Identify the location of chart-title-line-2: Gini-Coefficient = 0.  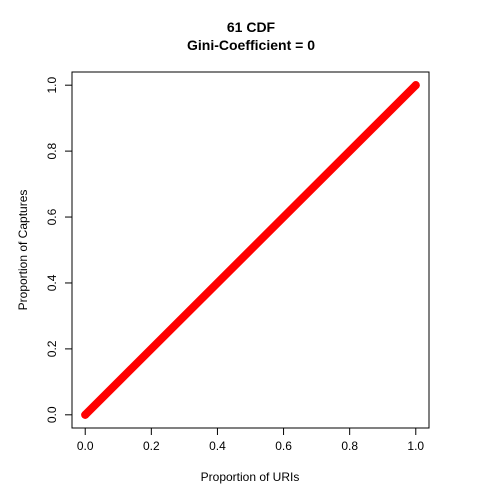
(251, 45).